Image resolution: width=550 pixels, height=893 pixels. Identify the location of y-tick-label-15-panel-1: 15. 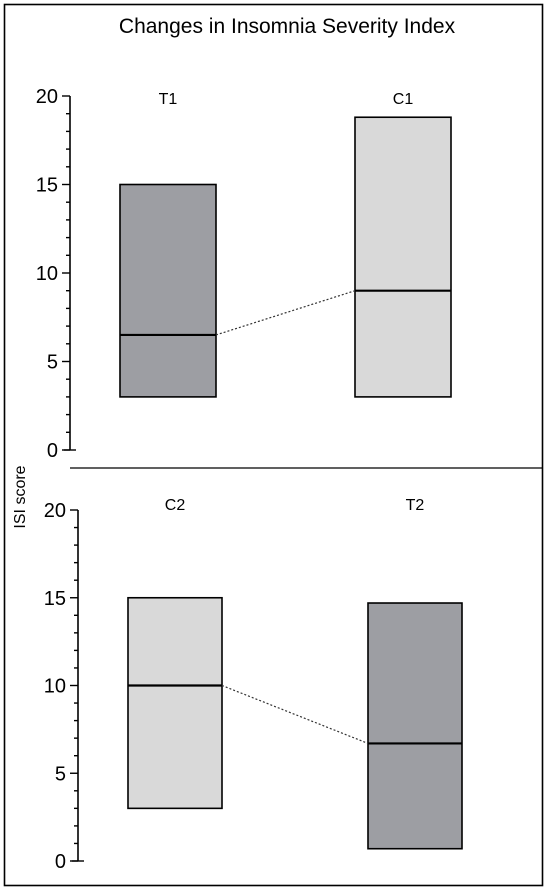
(47, 186).